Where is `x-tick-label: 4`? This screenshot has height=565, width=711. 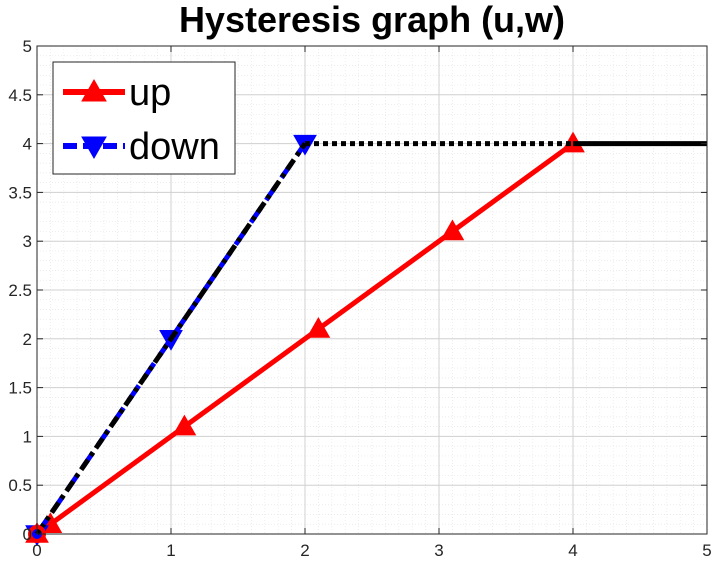 x-tick-label: 4 is located at coordinates (572, 550).